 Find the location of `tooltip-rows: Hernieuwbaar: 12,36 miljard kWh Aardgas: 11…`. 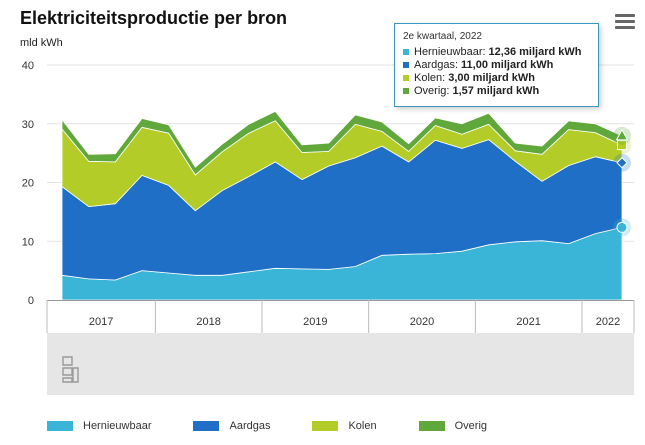

tooltip-rows: Hernieuwbaar: 12,36 miljard kWh Aardgas: 11… is located at coordinates (496, 71).